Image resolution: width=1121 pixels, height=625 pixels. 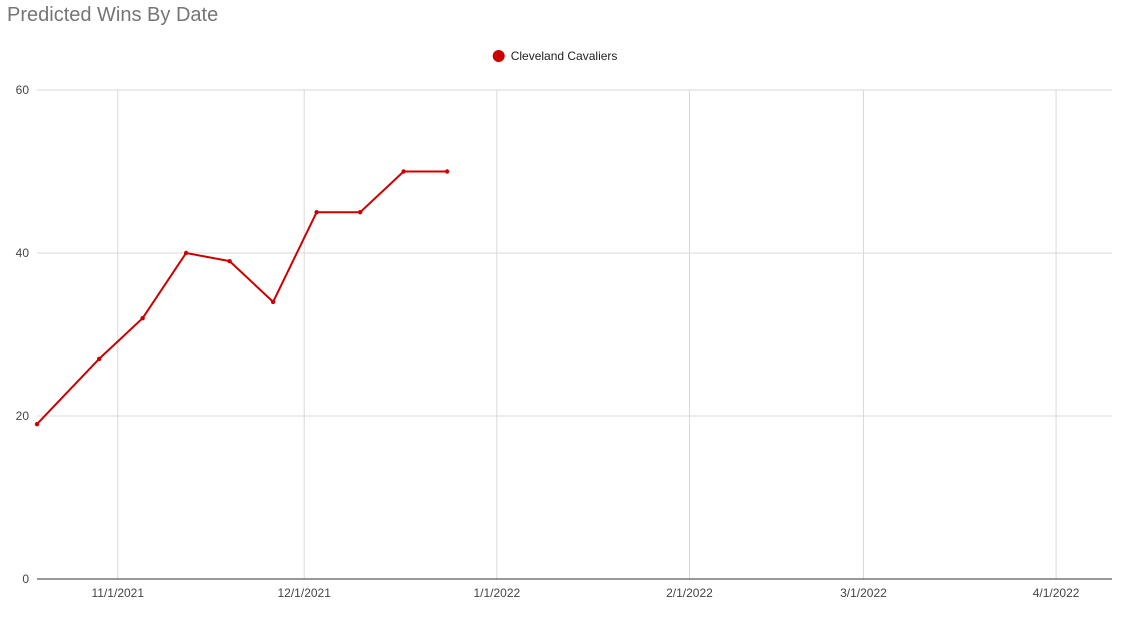 What do you see at coordinates (118, 593) in the screenshot?
I see `x-tick-label: 11/1/2021` at bounding box center [118, 593].